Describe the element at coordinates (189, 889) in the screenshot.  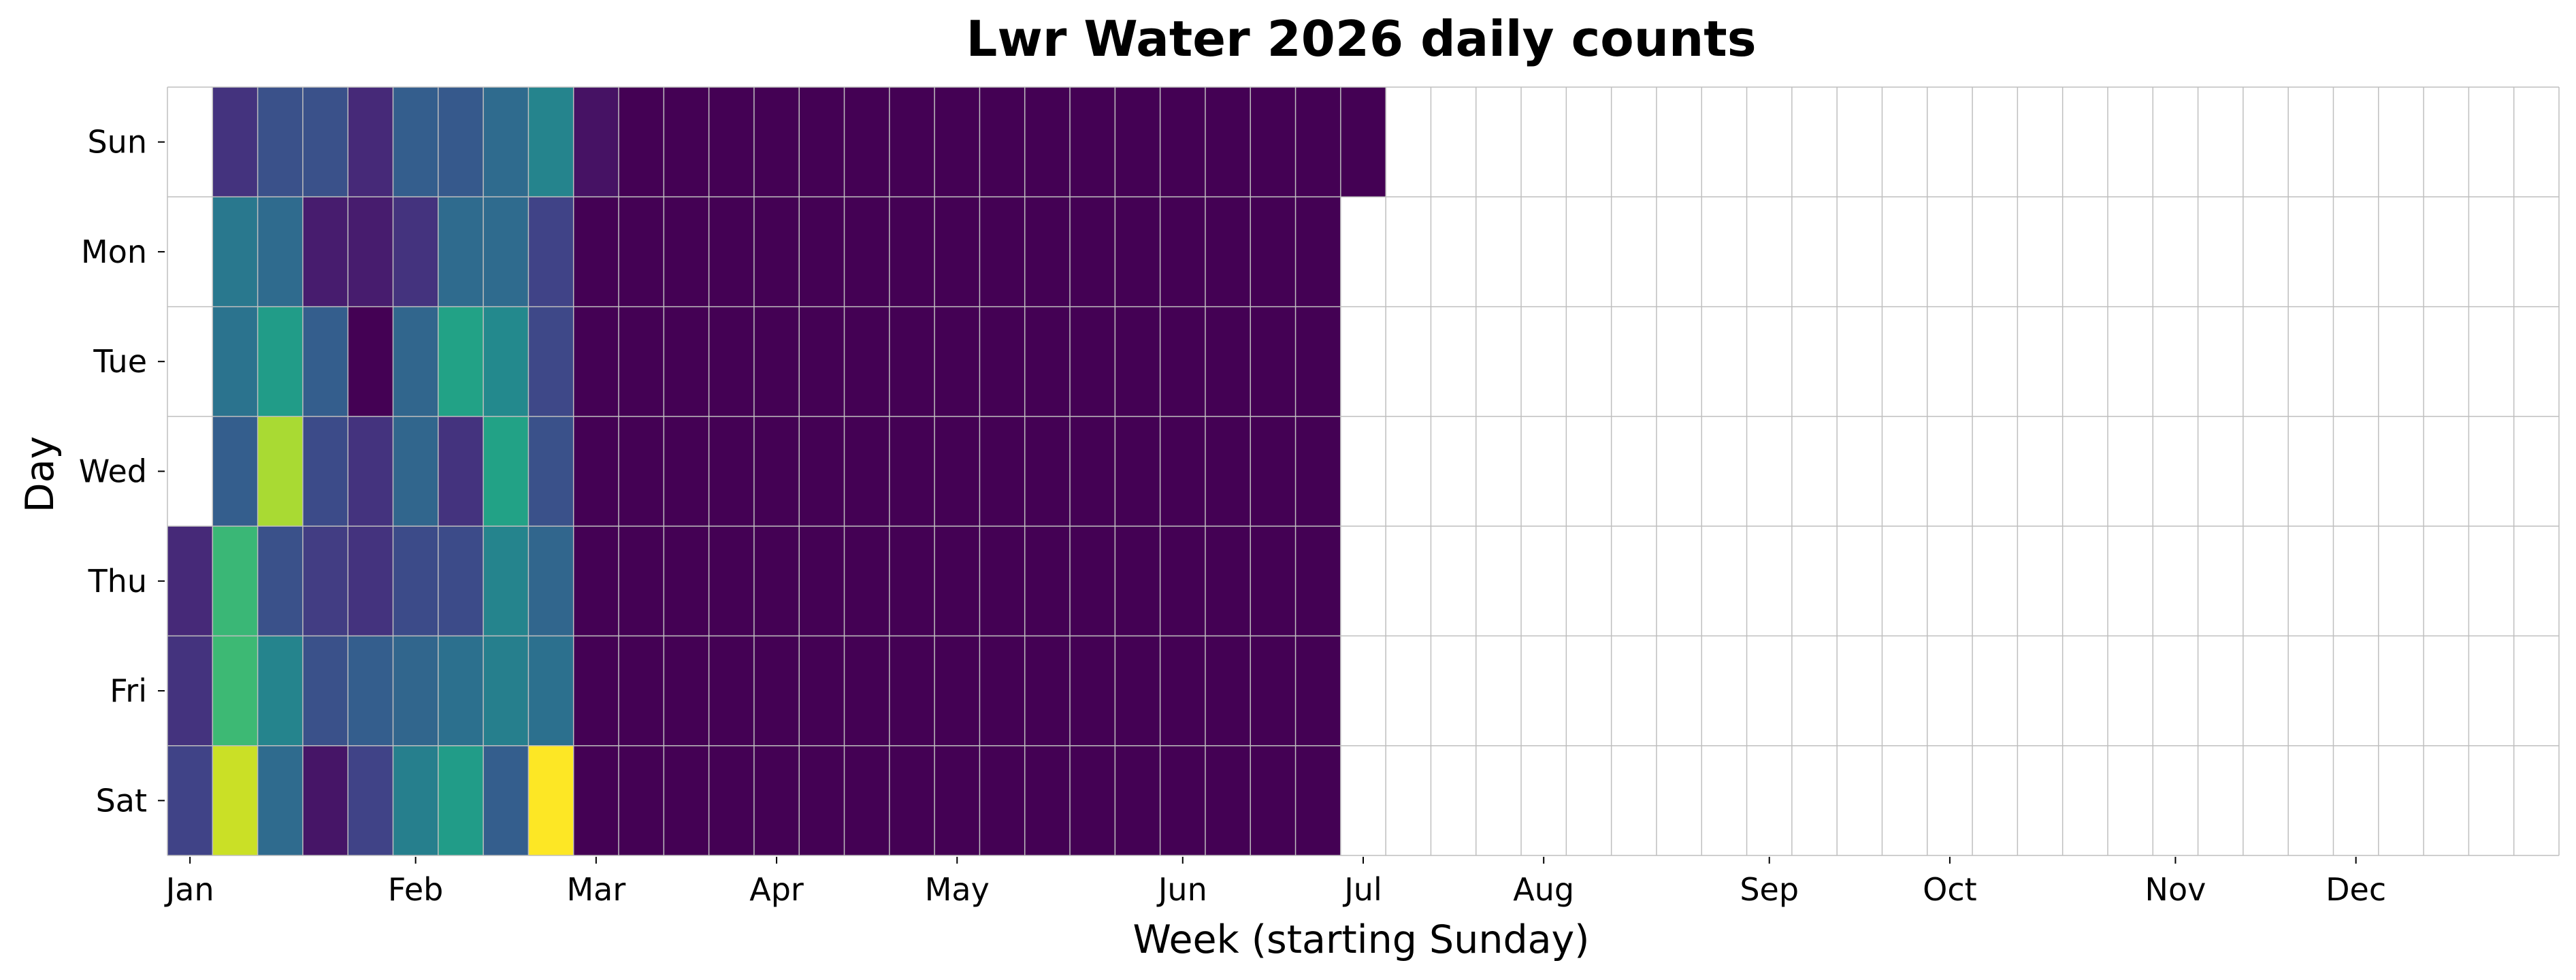
I see `x-tick-label: Jan` at that location.